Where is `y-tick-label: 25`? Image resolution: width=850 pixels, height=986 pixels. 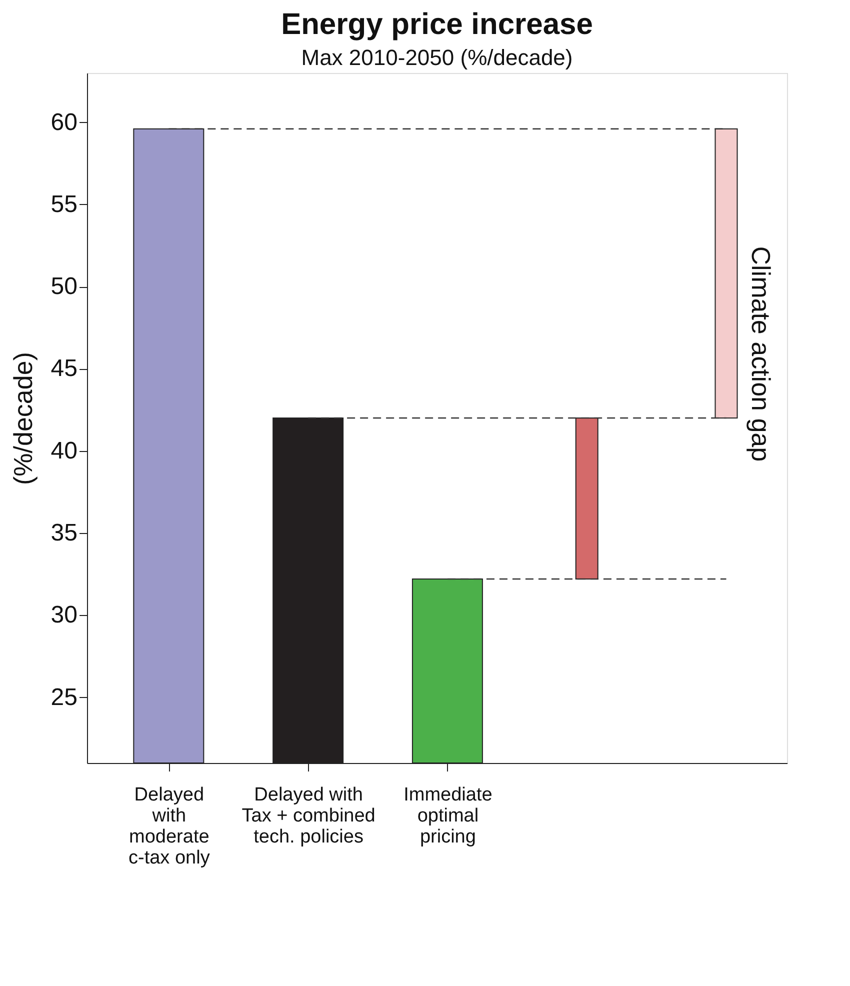
y-tick-label: 25 is located at coordinates (64, 697).